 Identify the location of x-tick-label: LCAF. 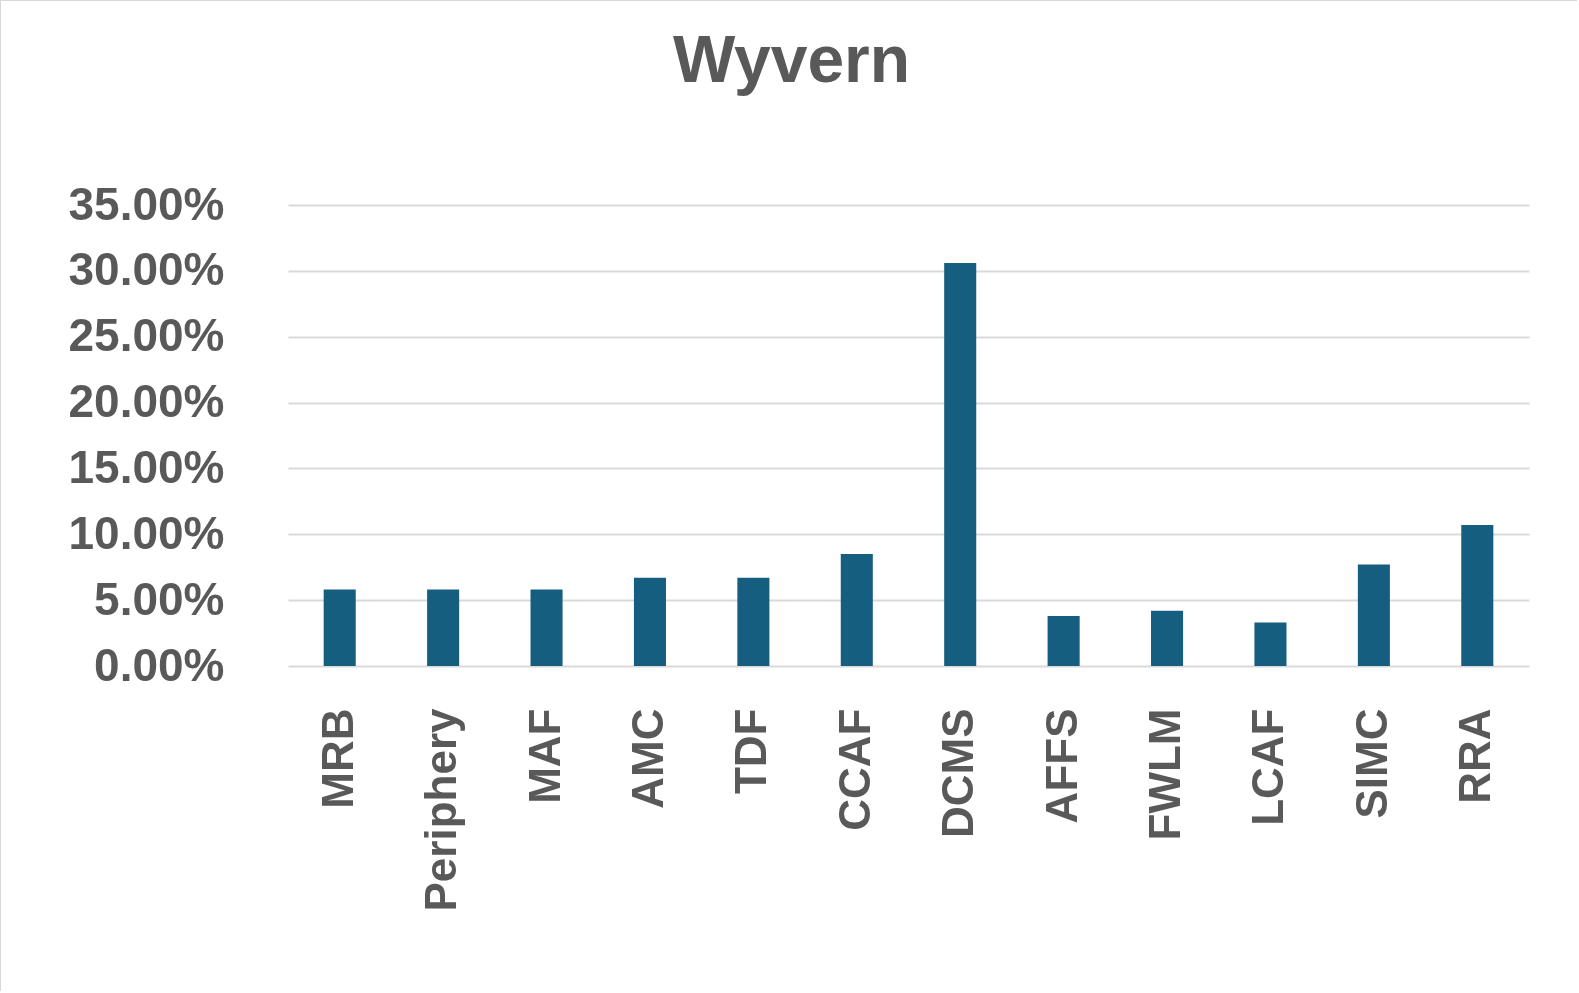
(1268, 767).